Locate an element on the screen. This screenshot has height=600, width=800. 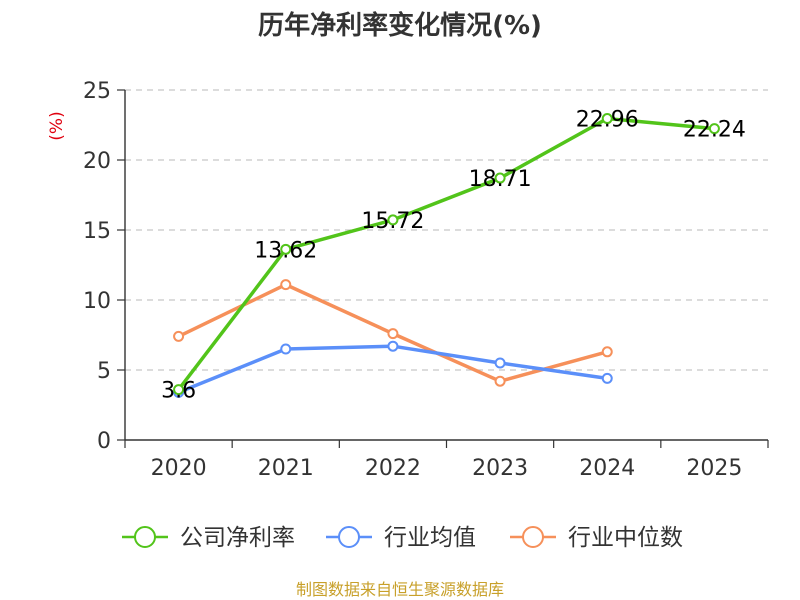
data-label: 18.71 is located at coordinates (500, 179).